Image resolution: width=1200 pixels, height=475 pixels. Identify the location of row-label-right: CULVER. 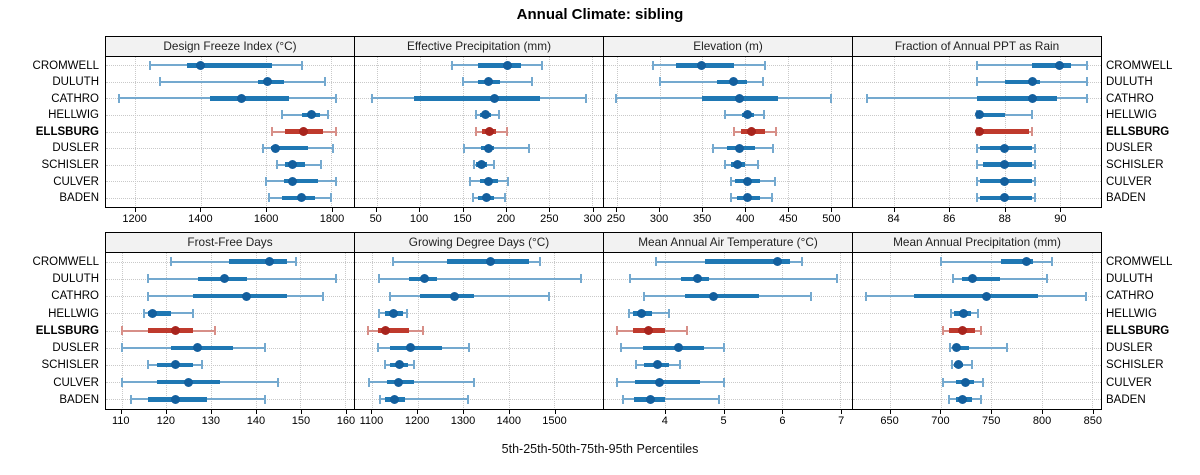
(1129, 181).